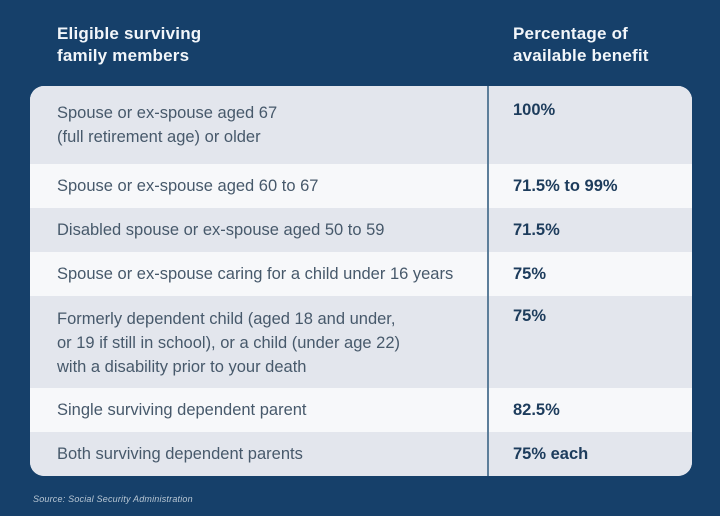  I want to click on benefit-cell: 82.5%, so click(589, 410).